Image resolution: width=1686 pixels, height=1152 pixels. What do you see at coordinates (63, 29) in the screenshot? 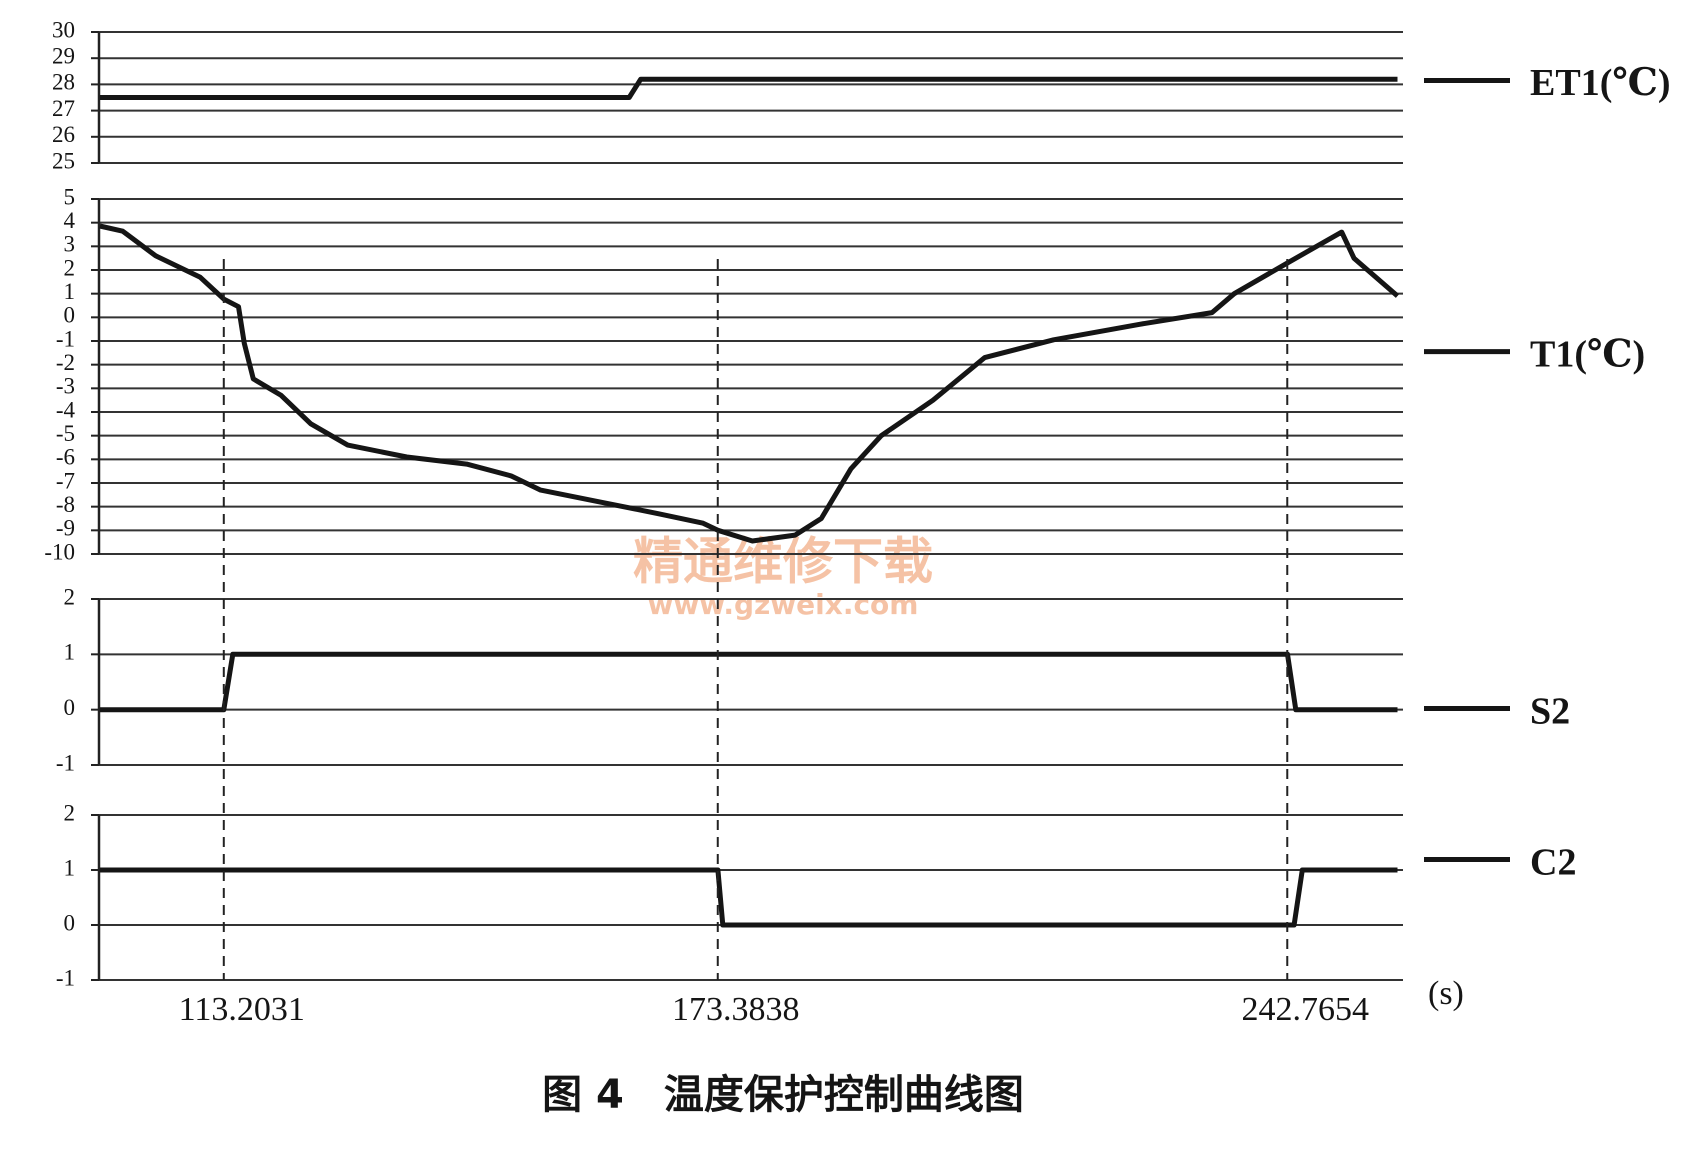
I see `y-tick-label: 30` at bounding box center [63, 29].